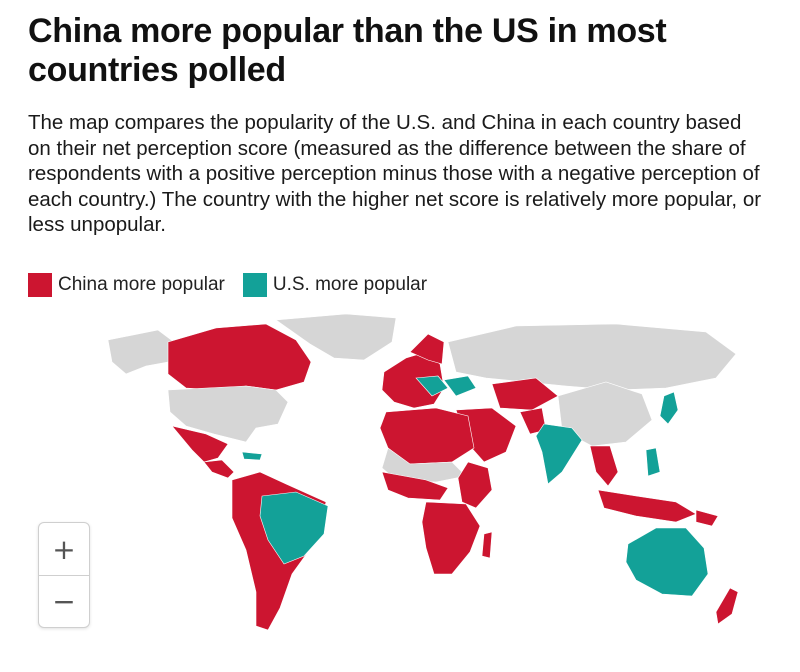 The image size is (800, 672). What do you see at coordinates (604, 466) in the screenshot?
I see `region-southeast-asia` at bounding box center [604, 466].